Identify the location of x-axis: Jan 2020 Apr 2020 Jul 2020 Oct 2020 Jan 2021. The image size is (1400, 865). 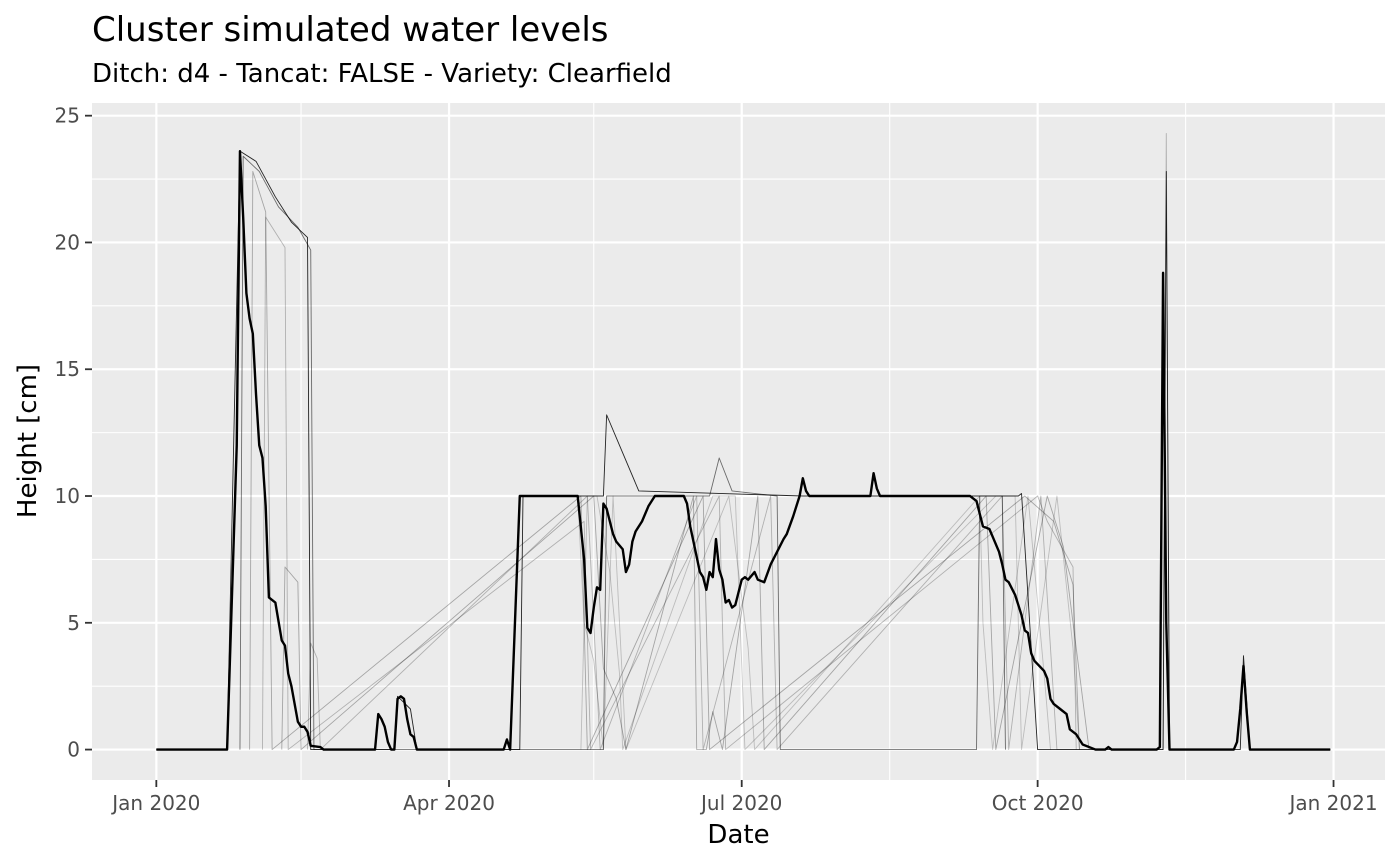
(744, 797).